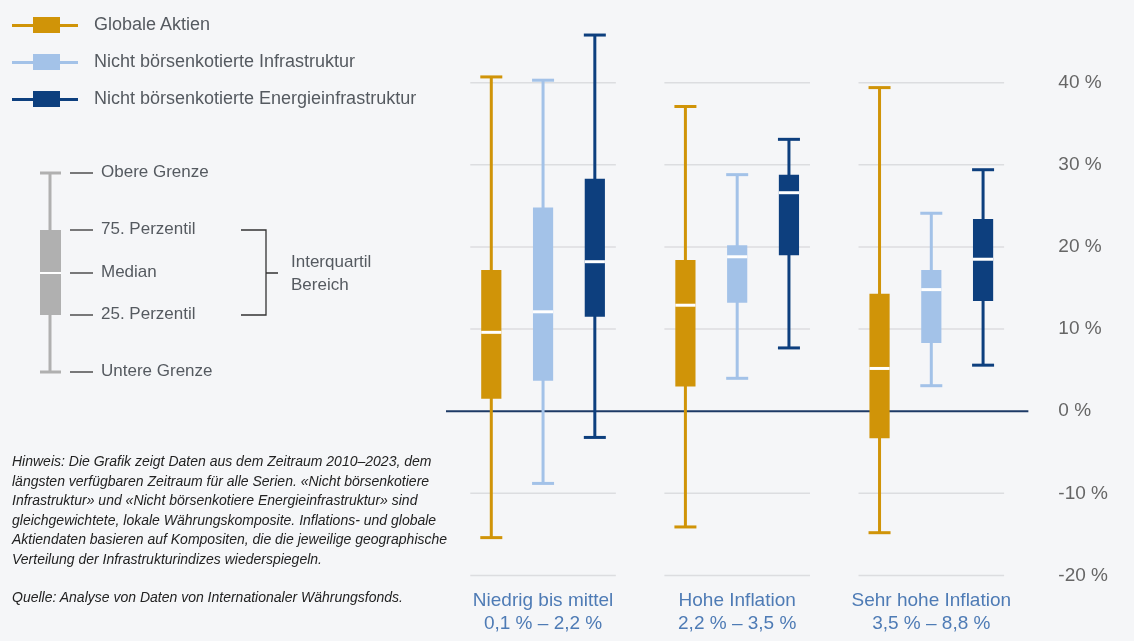 The image size is (1134, 641). What do you see at coordinates (1083, 492) in the screenshot?
I see `y-tick-label: -10 %` at bounding box center [1083, 492].